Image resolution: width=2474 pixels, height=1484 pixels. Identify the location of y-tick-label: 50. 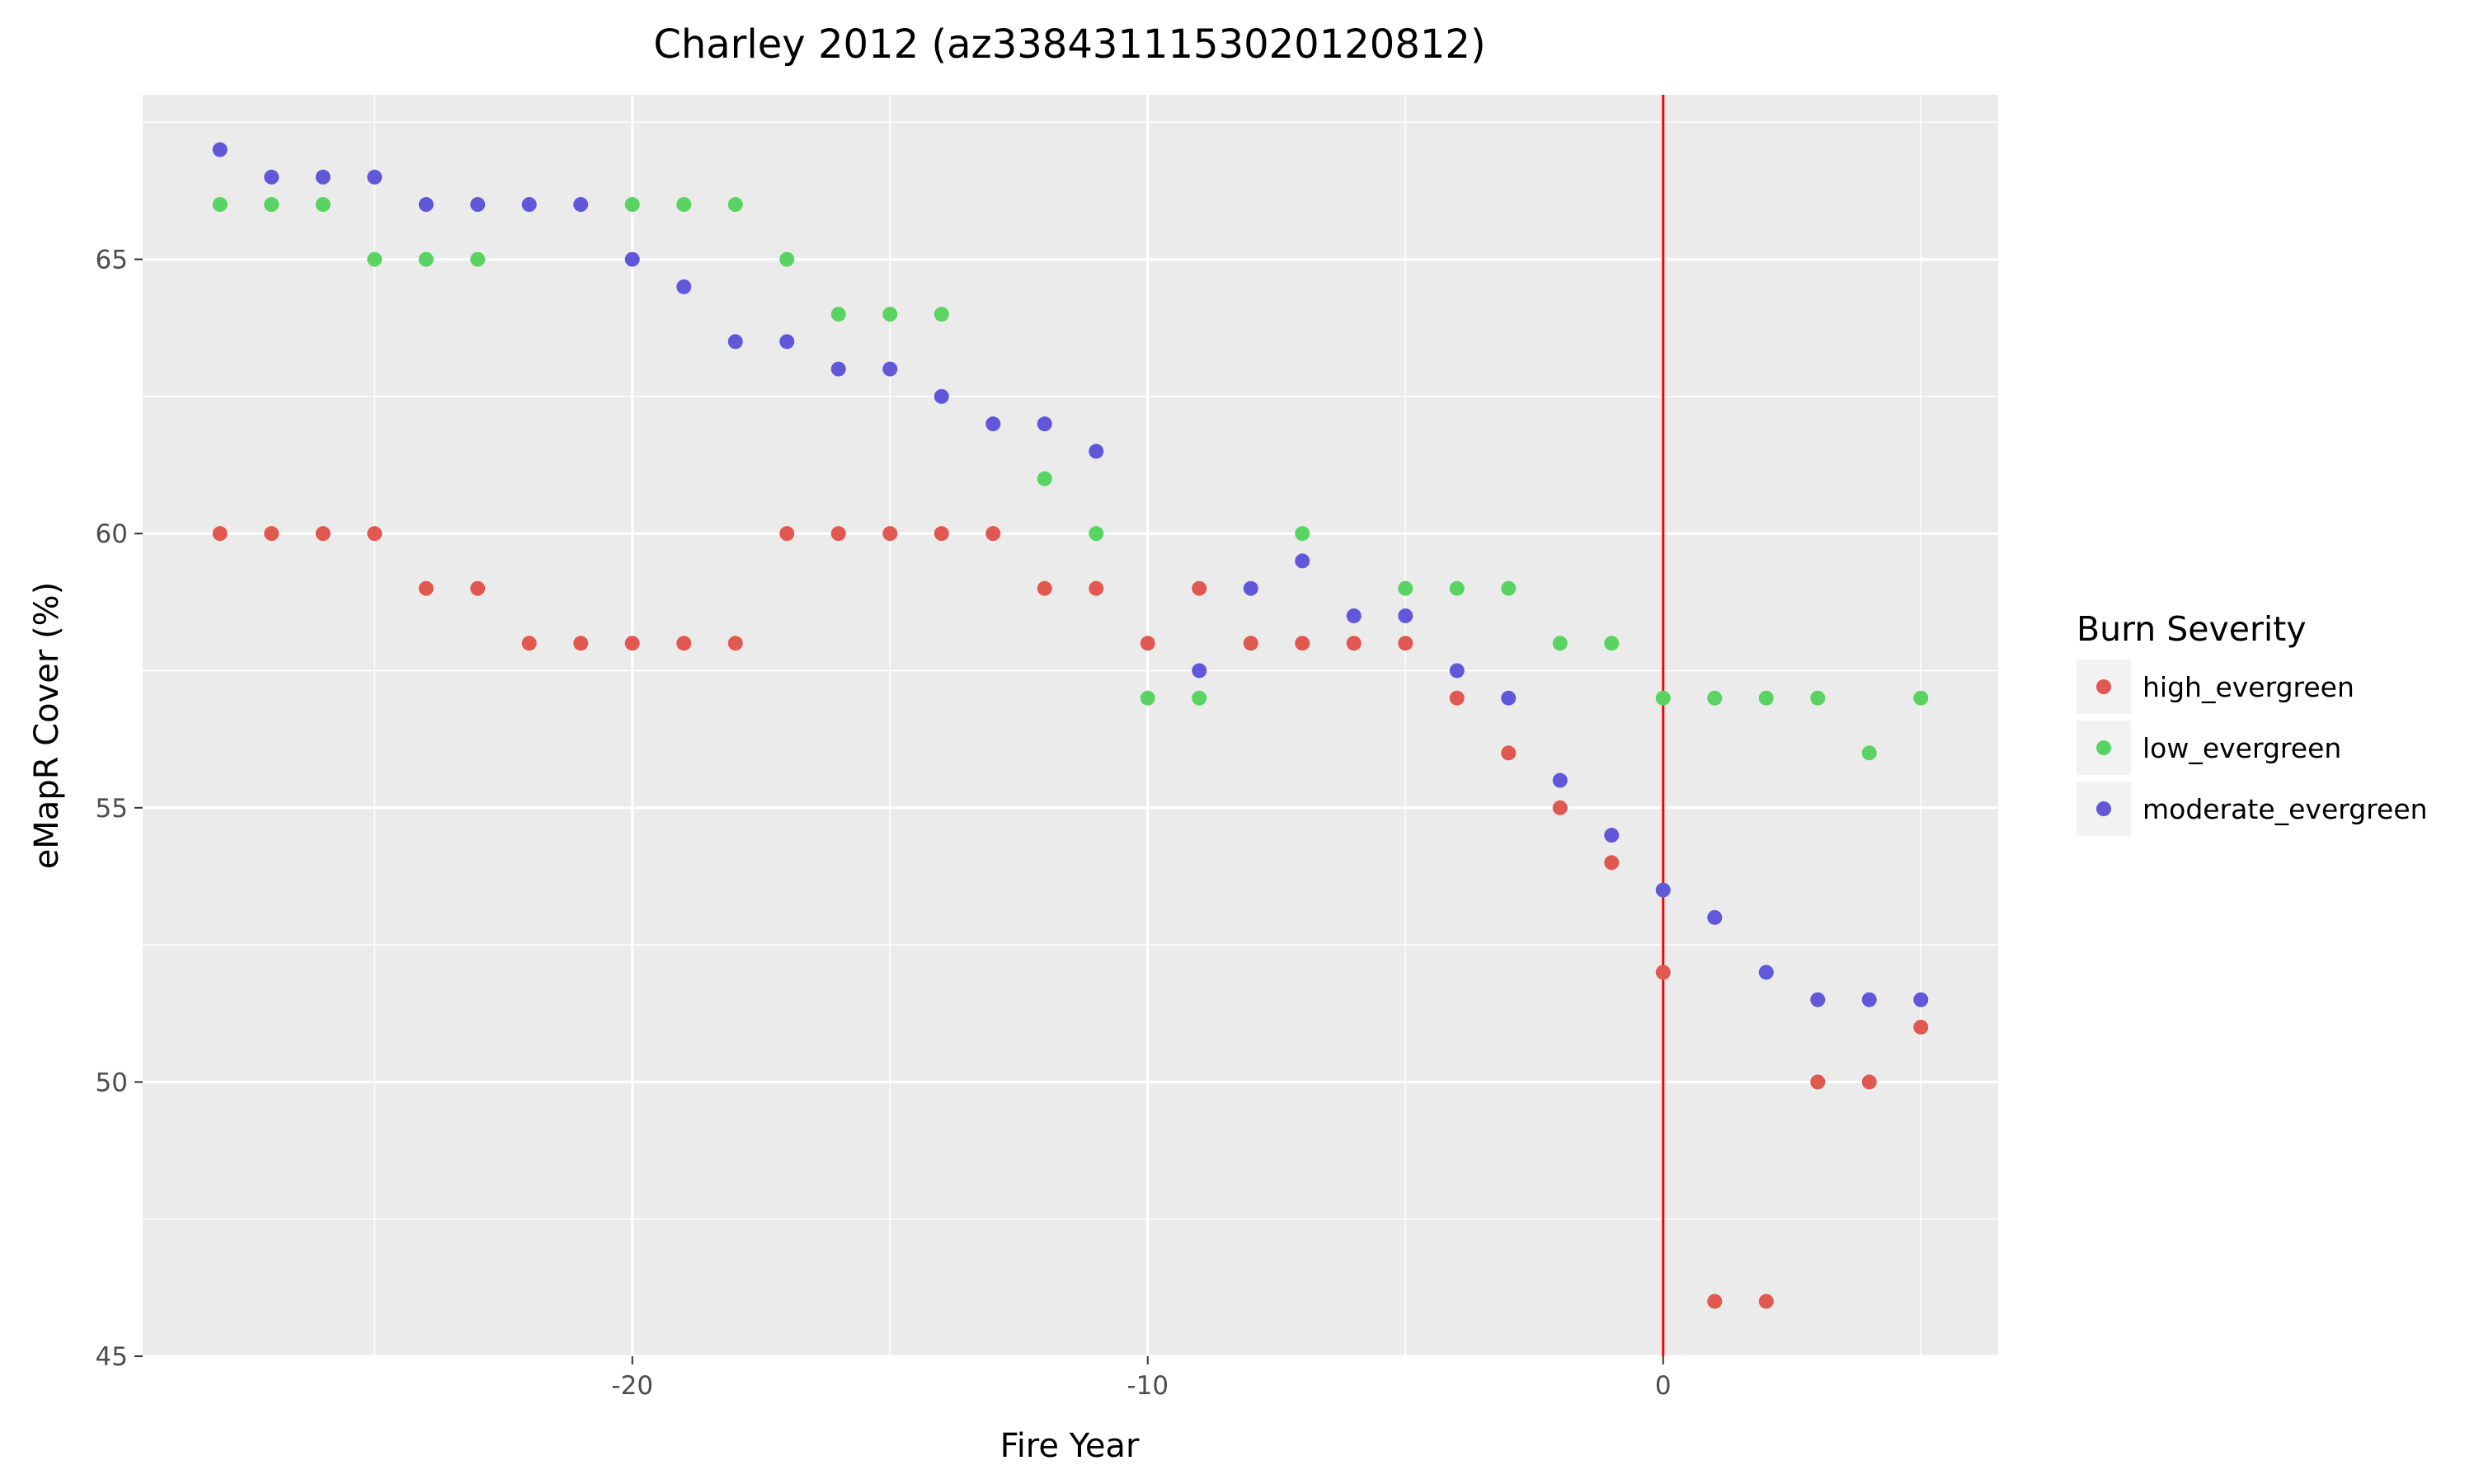
(112, 1082).